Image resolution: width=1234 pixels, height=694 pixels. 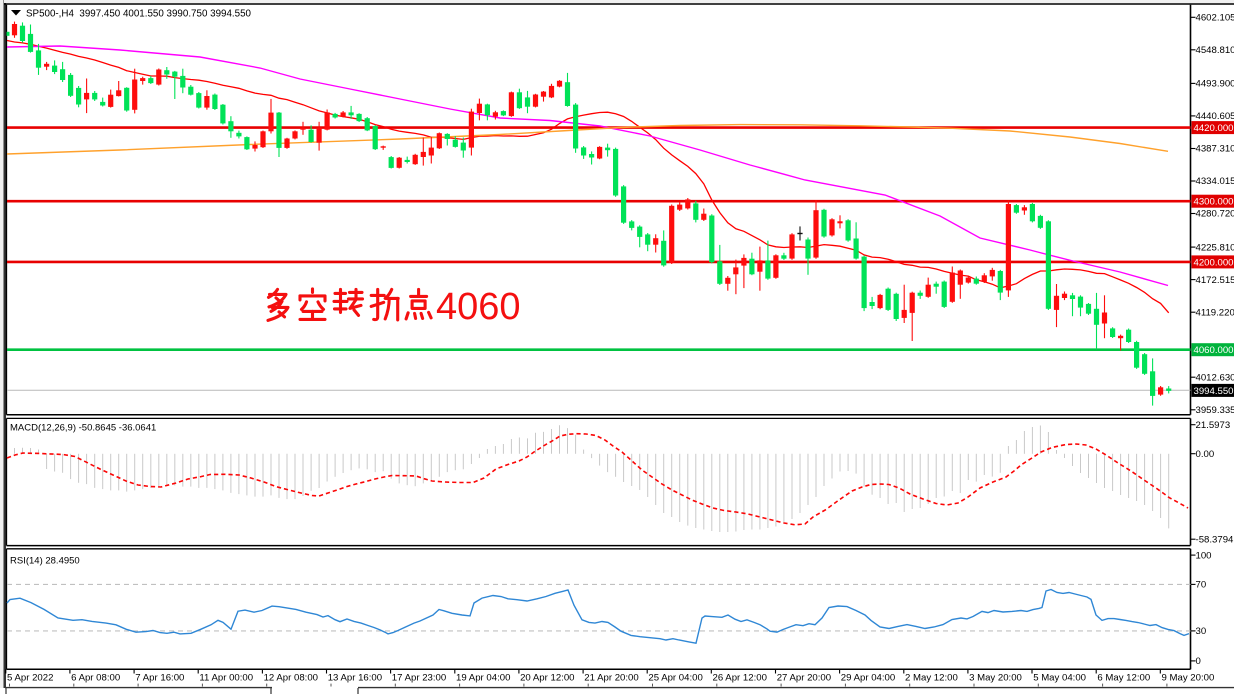 What do you see at coordinates (355, 678) in the screenshot?
I see `svg-text: 13 Apr 16:00` at bounding box center [355, 678].